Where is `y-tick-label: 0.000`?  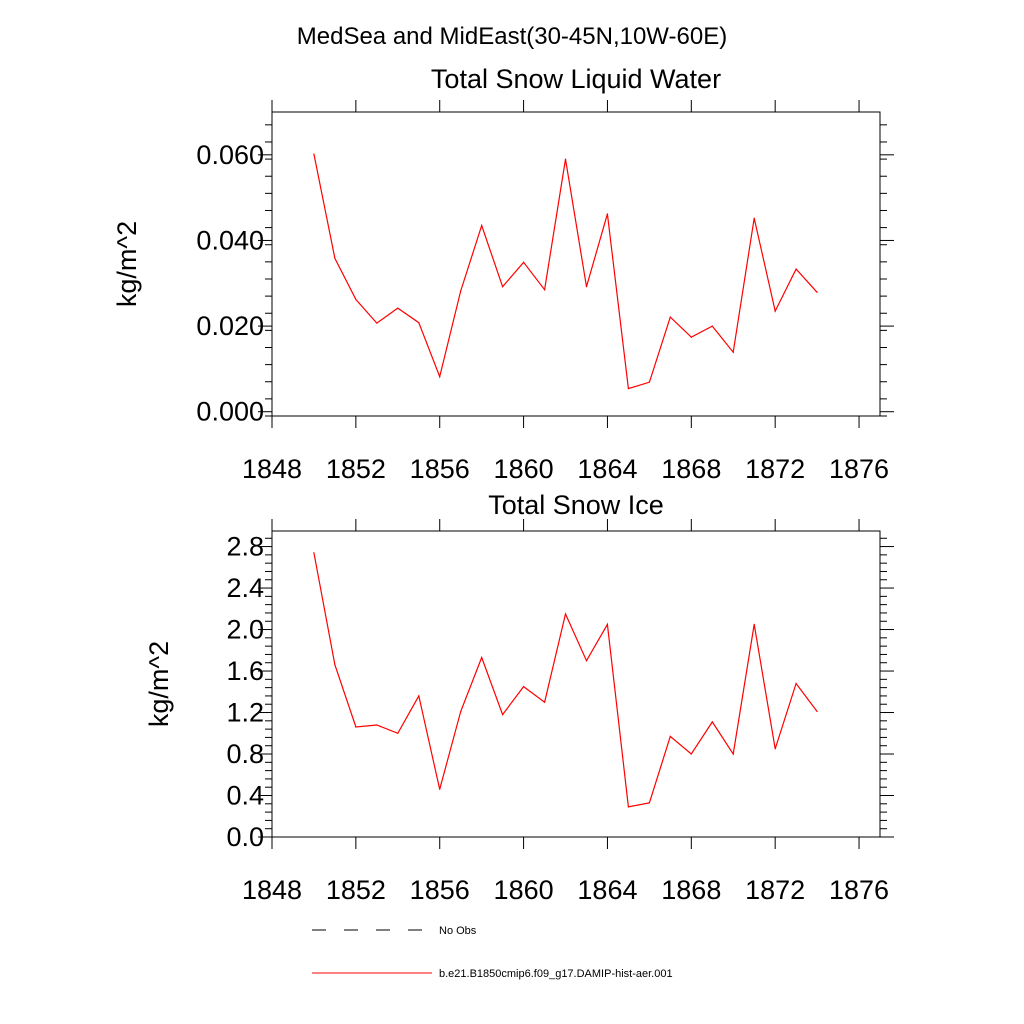 y-tick-label: 0.000 is located at coordinates (230, 412).